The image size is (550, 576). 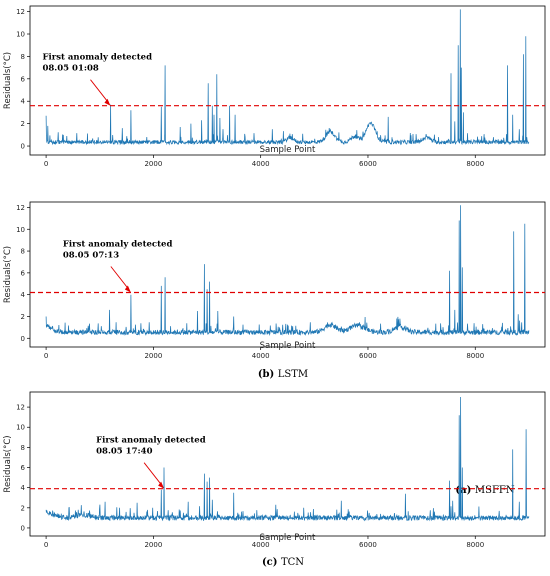 What do you see at coordinates (293, 374) in the screenshot?
I see `caption-model-name: LSTM` at bounding box center [293, 374].